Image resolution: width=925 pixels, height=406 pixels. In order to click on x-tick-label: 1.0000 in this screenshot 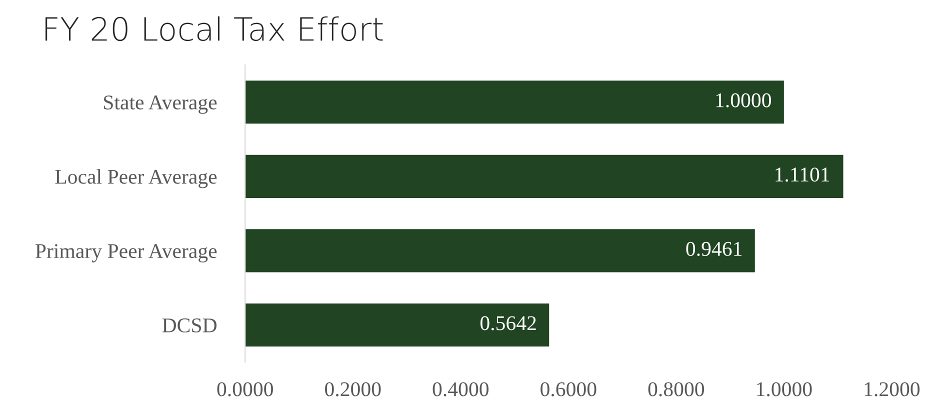, I will do `click(784, 389)`.